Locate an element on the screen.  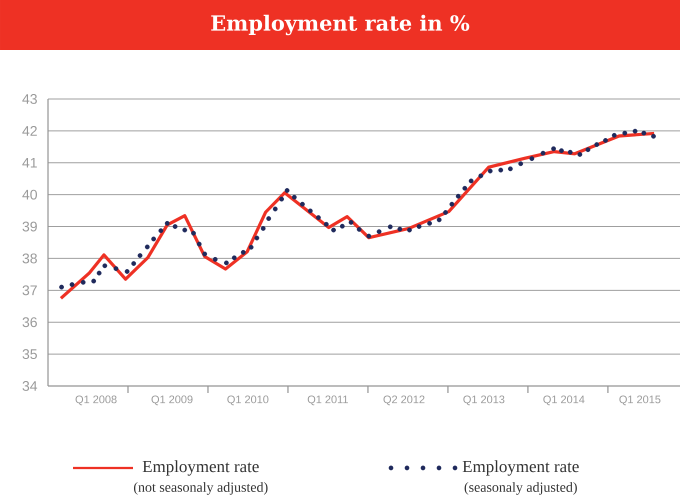
chart-title: Employment rate in % is located at coordinates (340, 25).